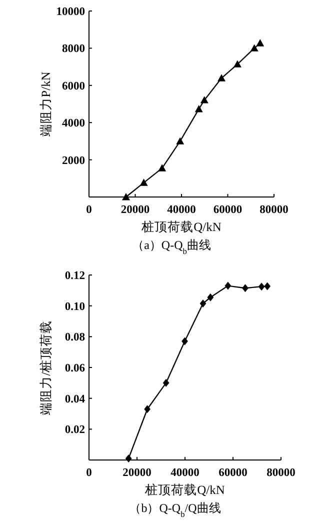 The width and height of the screenshot is (329, 524). What do you see at coordinates (75, 276) in the screenshot?
I see `y-tick-label: 0.12` at bounding box center [75, 276].